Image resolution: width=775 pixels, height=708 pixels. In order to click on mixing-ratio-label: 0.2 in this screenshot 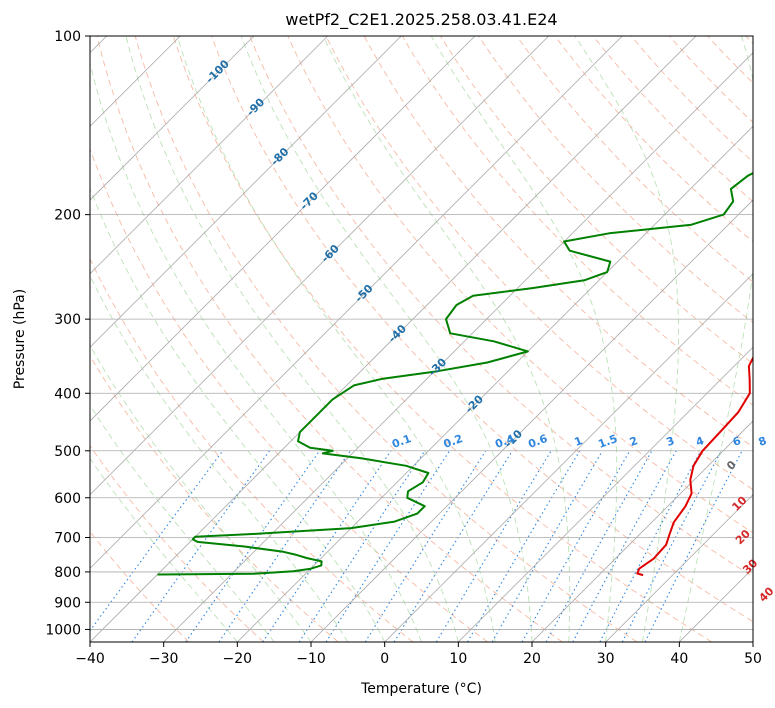, I will do `click(453, 441)`.